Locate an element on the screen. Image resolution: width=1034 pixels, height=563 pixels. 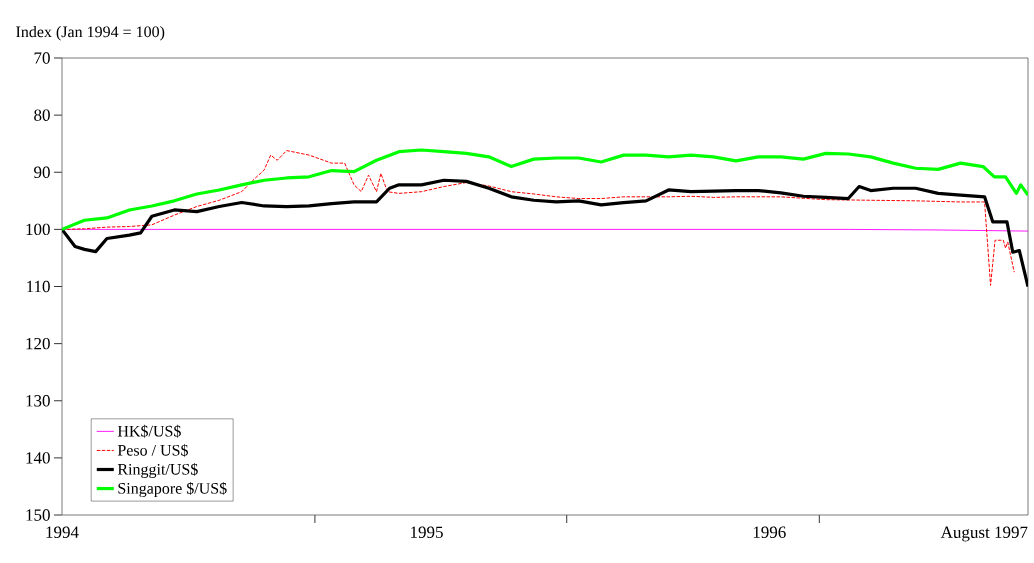
x-tick-label: 1995 is located at coordinates (427, 532).